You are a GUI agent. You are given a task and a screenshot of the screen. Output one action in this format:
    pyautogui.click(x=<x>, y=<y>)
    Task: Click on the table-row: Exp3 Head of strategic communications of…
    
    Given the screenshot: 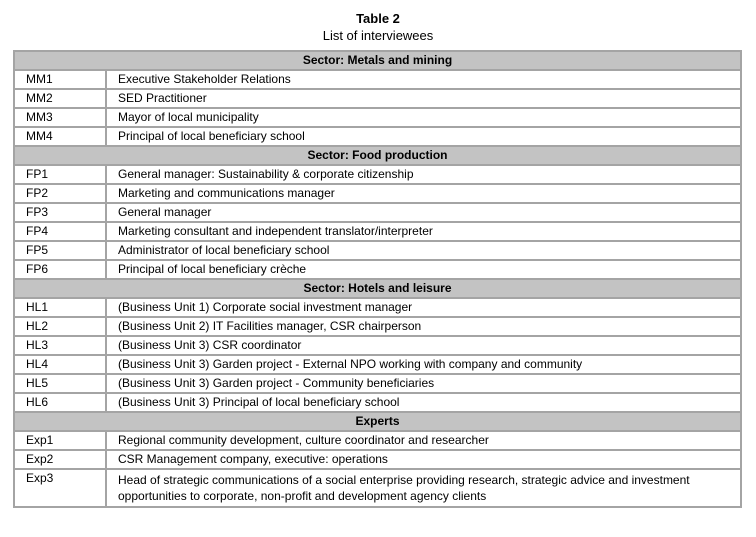 What is the action you would take?
    pyautogui.click(x=377, y=488)
    